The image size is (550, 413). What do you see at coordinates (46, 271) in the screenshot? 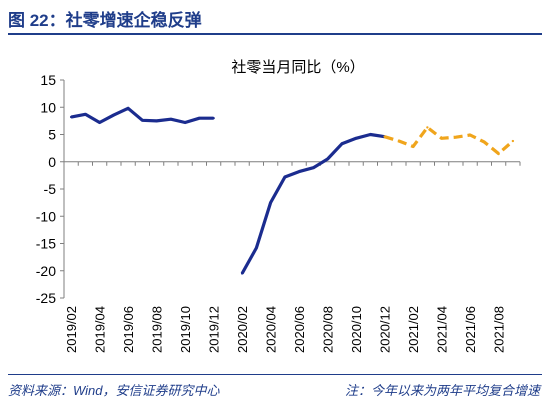
I see `y-tick-label: -20` at bounding box center [46, 271].